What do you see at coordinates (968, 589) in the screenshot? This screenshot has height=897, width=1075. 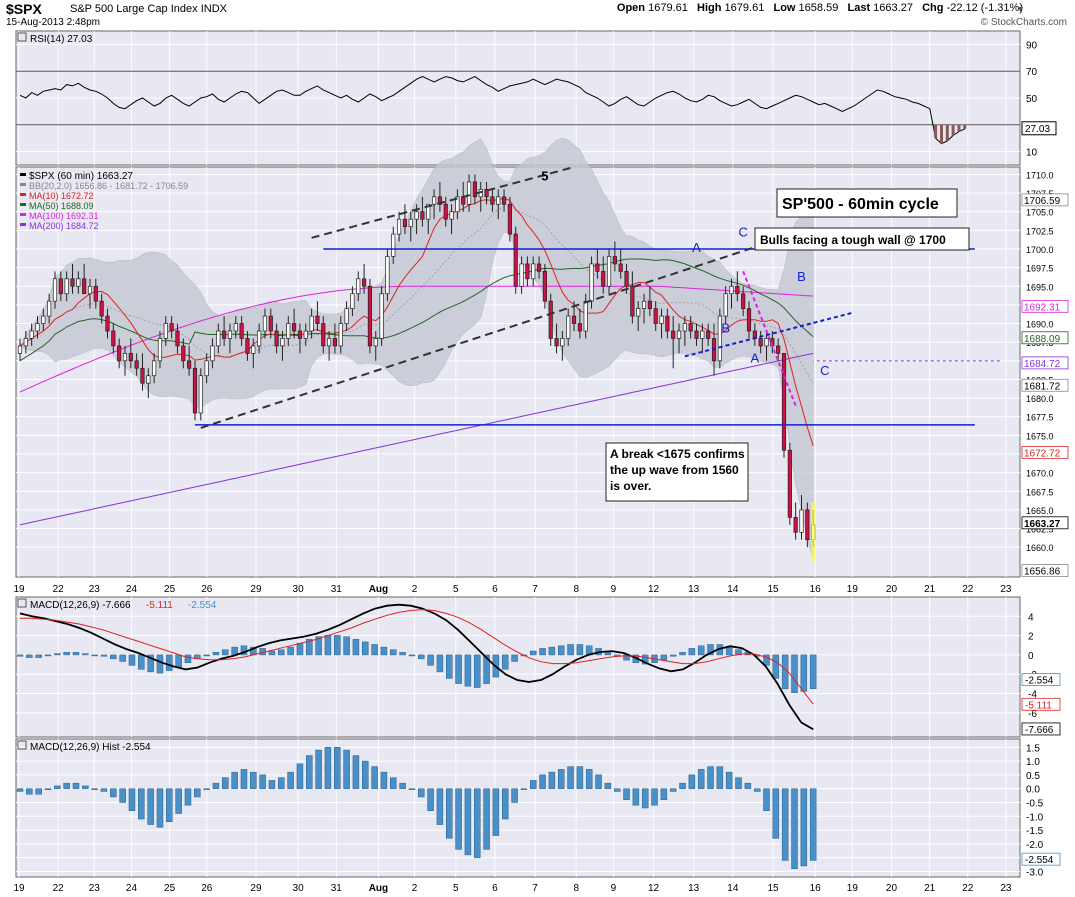 I see `x-tick-label: 22` at bounding box center [968, 589].